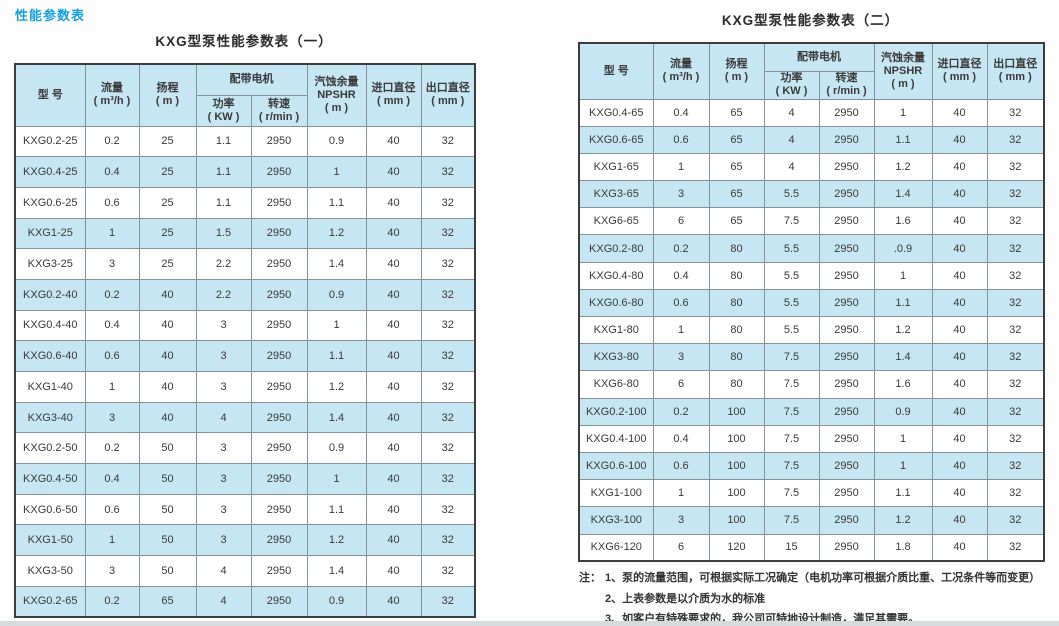  Describe the element at coordinates (616, 221) in the screenshot. I see `table-cell: KXG6-65` at that location.